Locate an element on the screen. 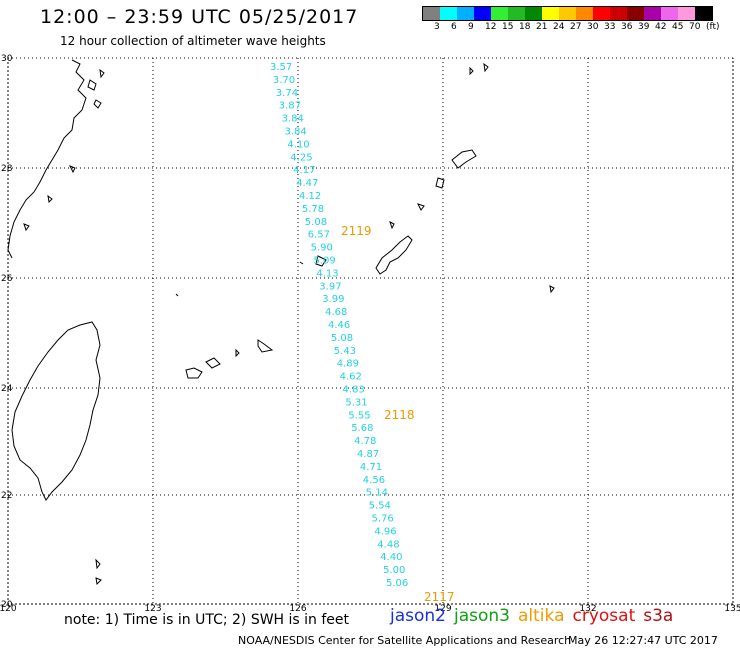  legend-label: 15 is located at coordinates (508, 27).